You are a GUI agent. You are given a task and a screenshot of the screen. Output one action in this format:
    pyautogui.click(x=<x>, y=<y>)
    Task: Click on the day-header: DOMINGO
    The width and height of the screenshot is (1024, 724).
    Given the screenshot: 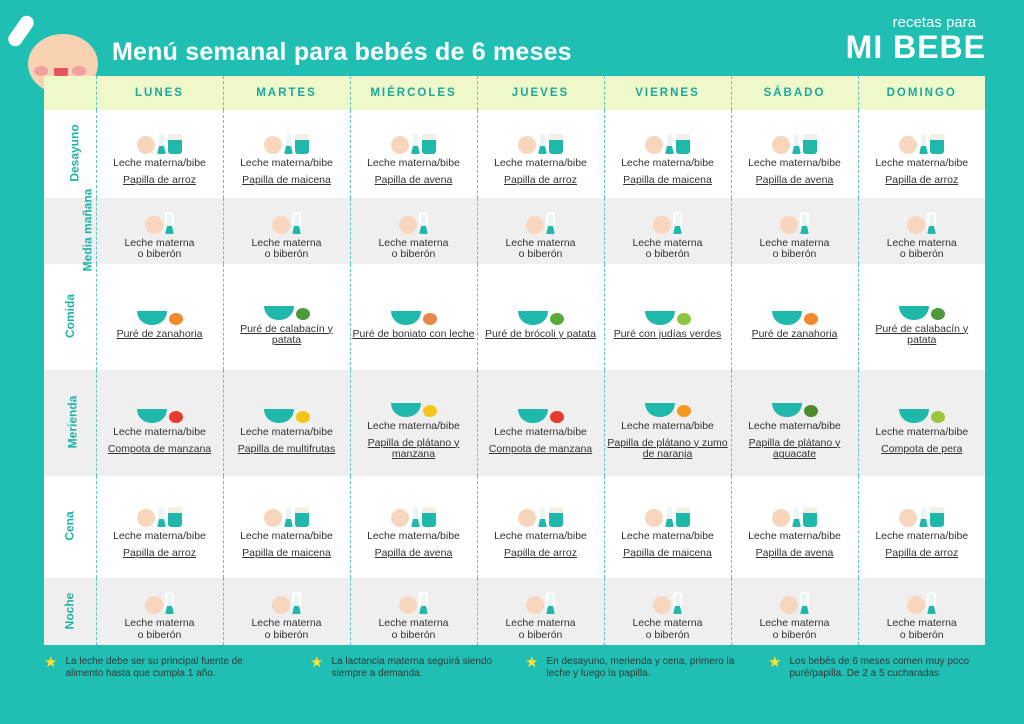 What is the action you would take?
    pyautogui.click(x=921, y=93)
    